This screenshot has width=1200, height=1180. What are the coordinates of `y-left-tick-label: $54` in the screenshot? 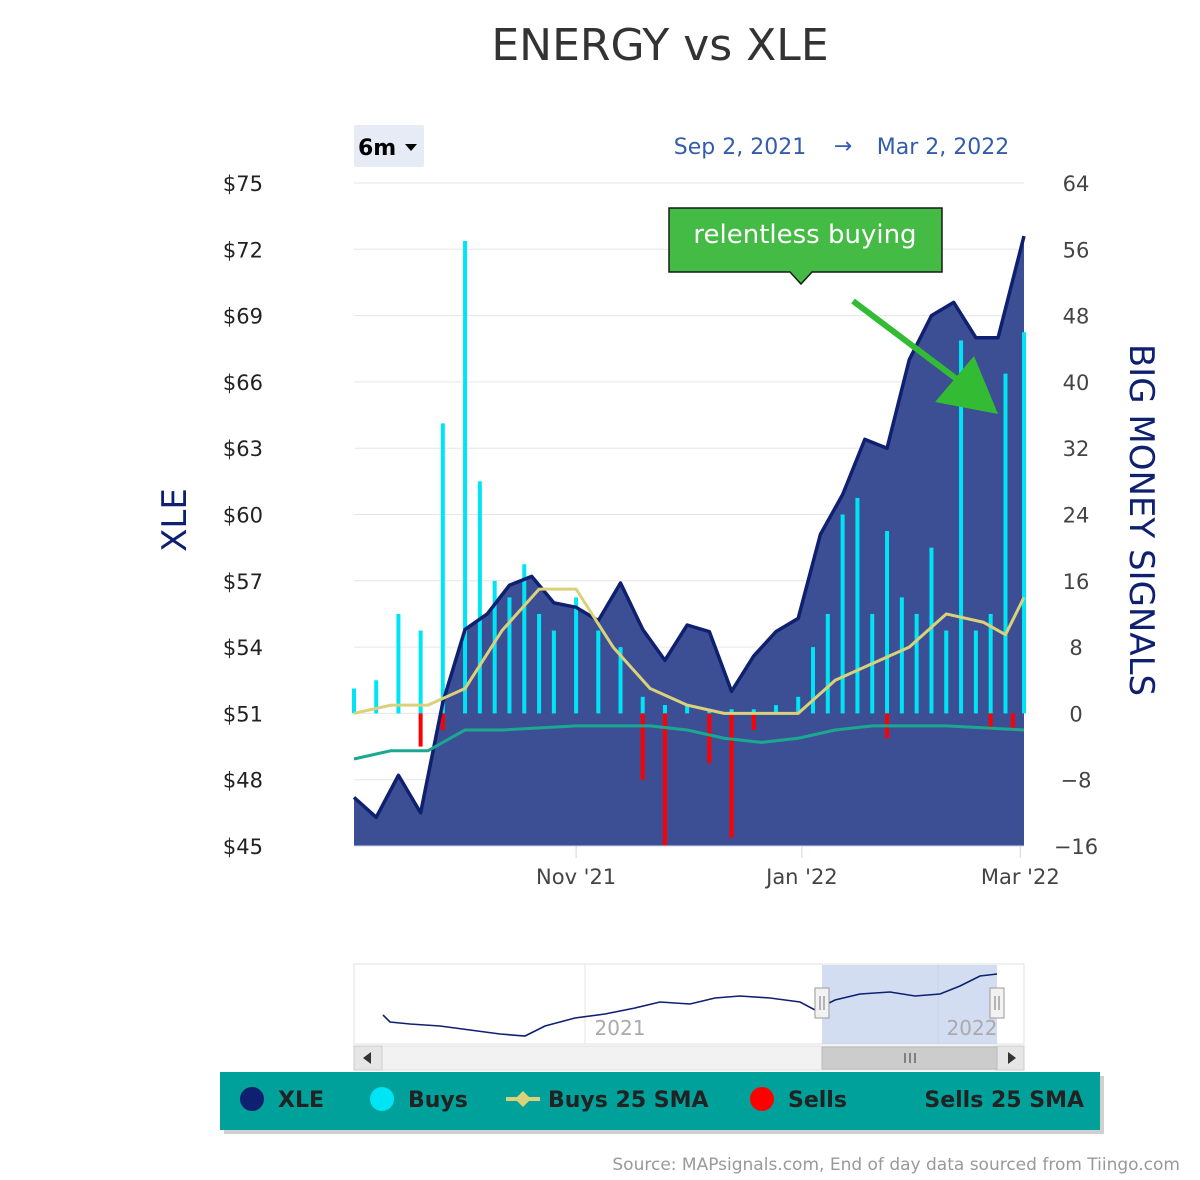 It's located at (243, 648).